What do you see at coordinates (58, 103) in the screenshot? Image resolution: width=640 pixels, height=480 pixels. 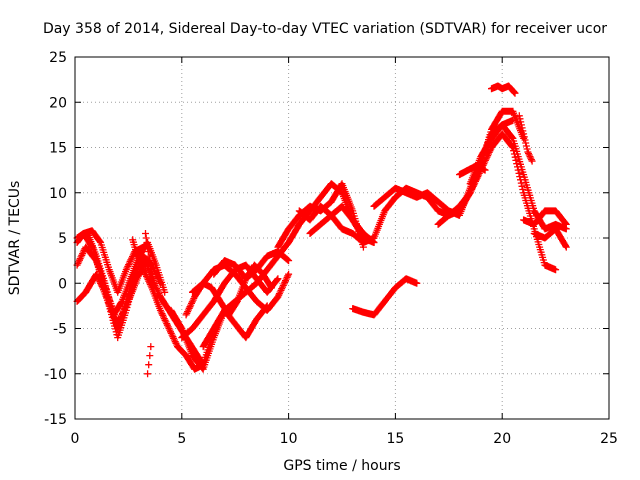 I see `y-tick-label: 20` at bounding box center [58, 103].